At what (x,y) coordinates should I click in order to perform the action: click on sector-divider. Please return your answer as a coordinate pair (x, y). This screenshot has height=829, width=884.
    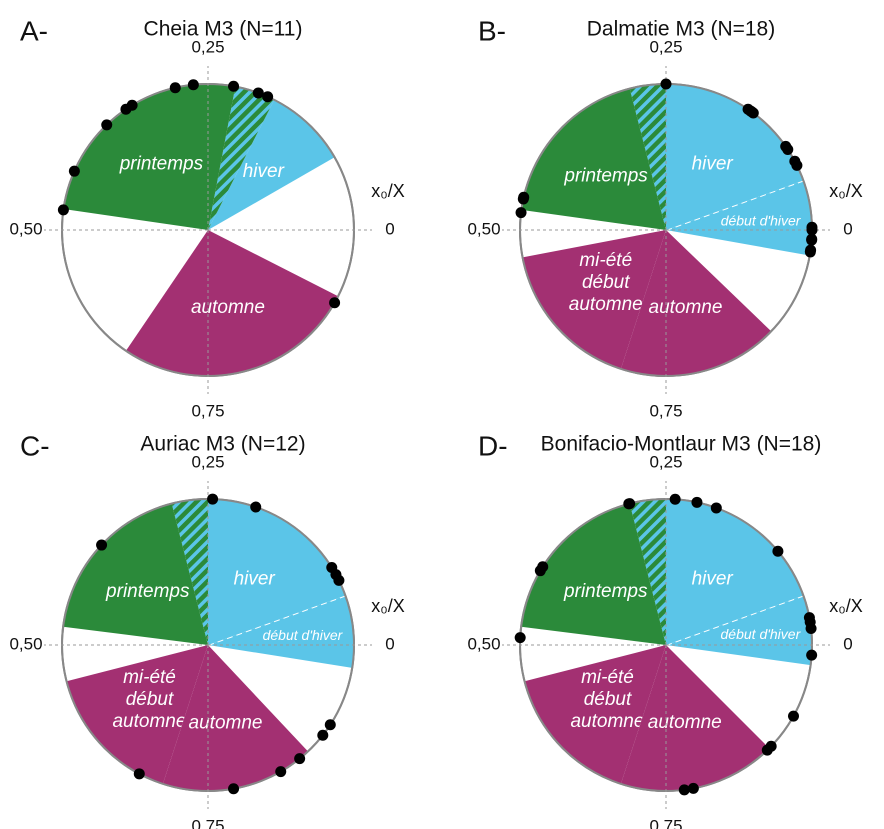
    Looking at the image, I should click on (734, 205).